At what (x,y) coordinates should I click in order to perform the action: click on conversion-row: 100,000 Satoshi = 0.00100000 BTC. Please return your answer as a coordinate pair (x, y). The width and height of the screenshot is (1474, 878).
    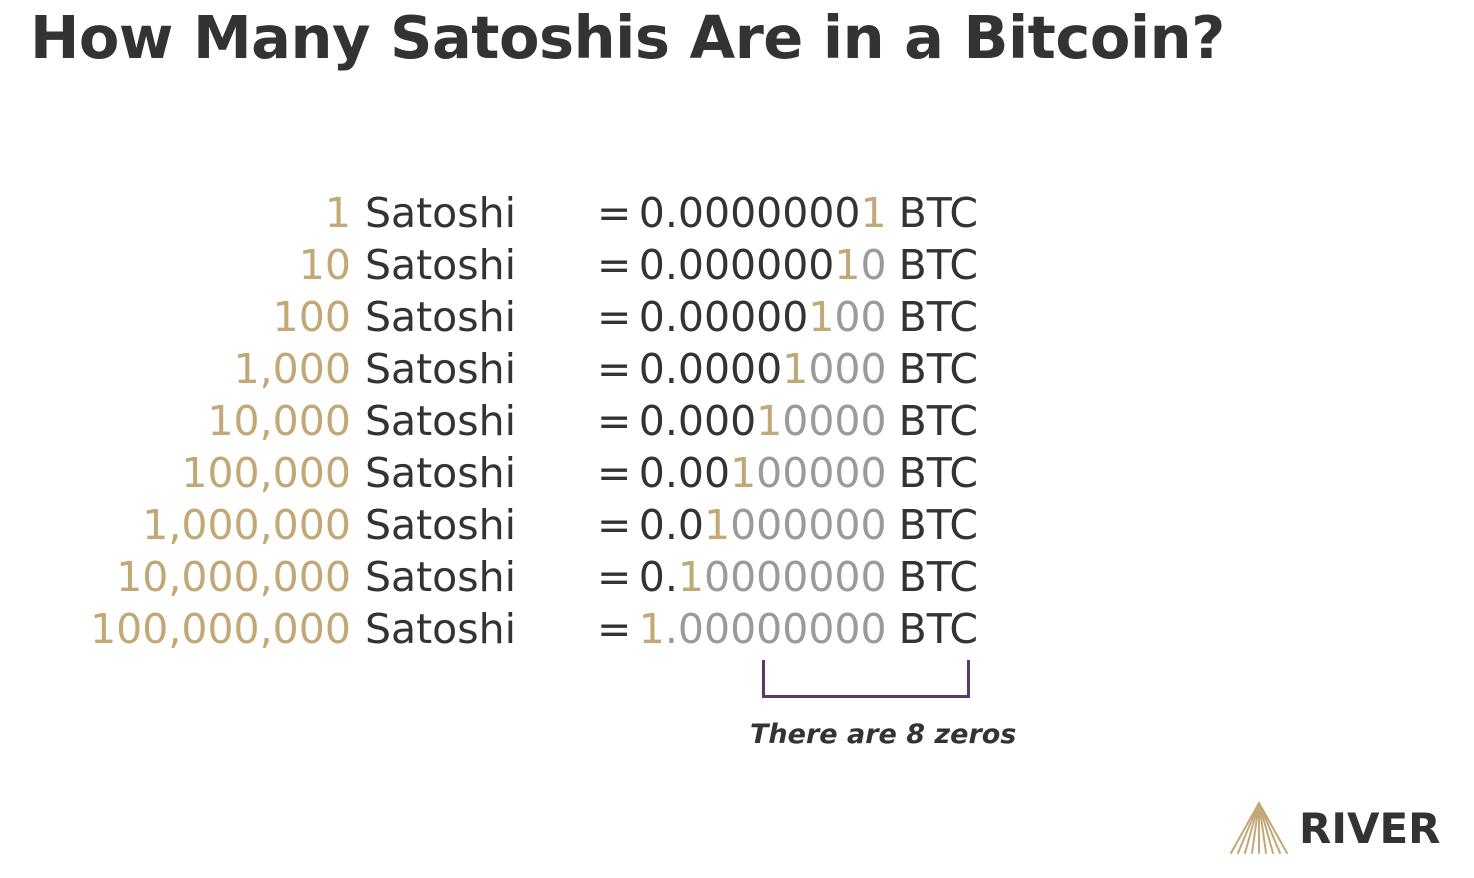
    Looking at the image, I should click on (550, 473).